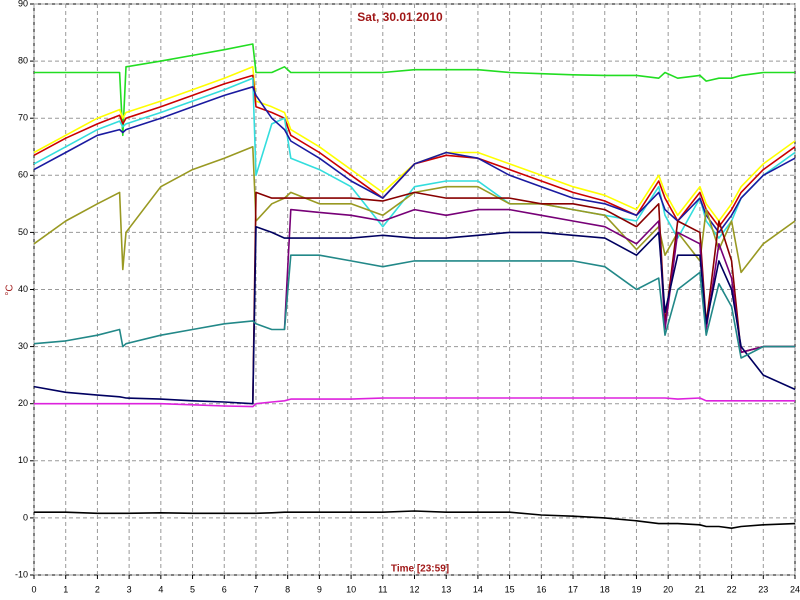 This screenshot has height=600, width=800. Describe the element at coordinates (795, 589) in the screenshot. I see `x-tick-label: 24` at that location.